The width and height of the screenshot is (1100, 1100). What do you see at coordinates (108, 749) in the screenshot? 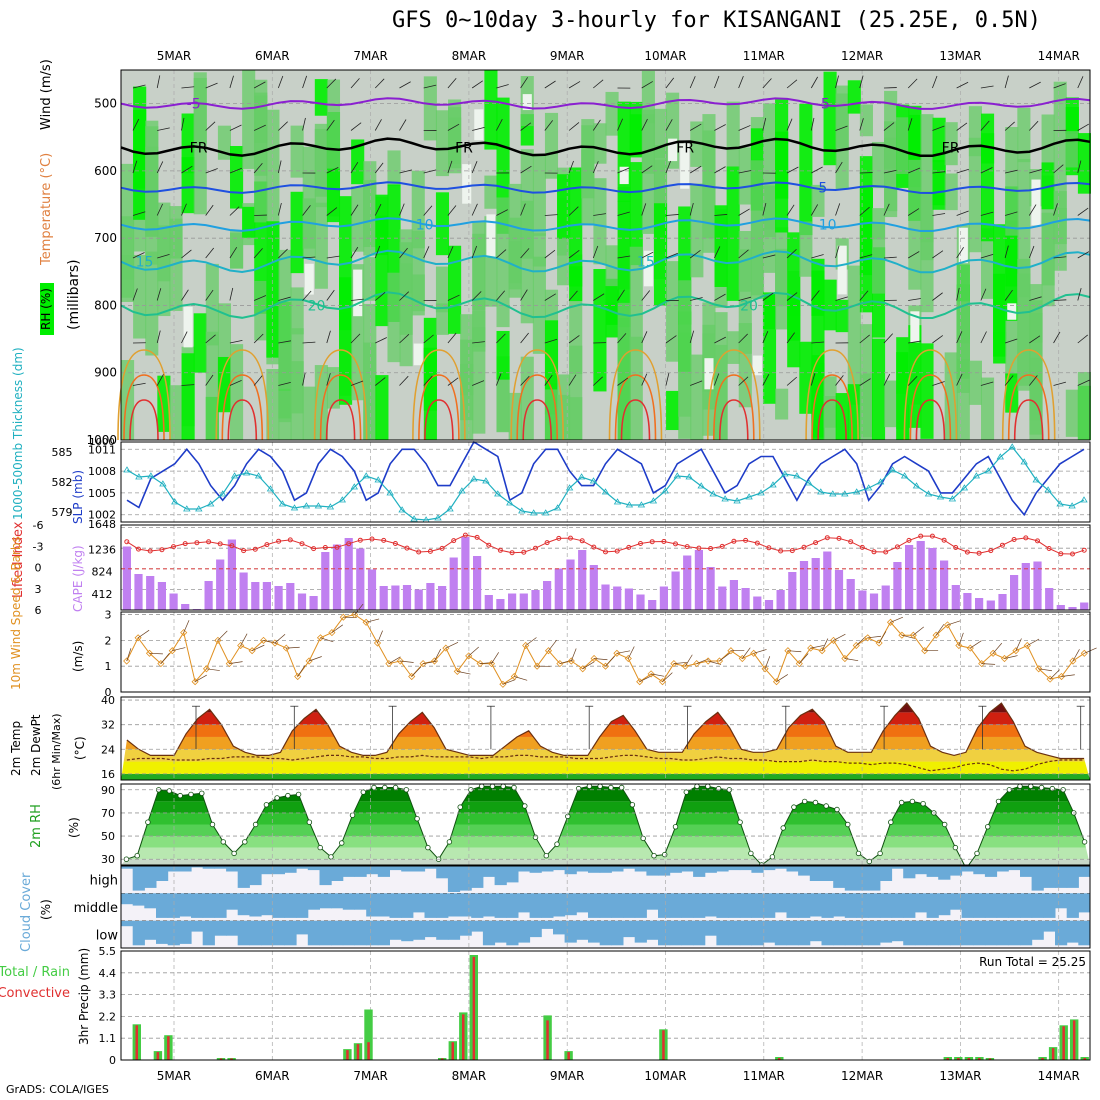
I see `temp-tick-3: 24` at bounding box center [108, 749].